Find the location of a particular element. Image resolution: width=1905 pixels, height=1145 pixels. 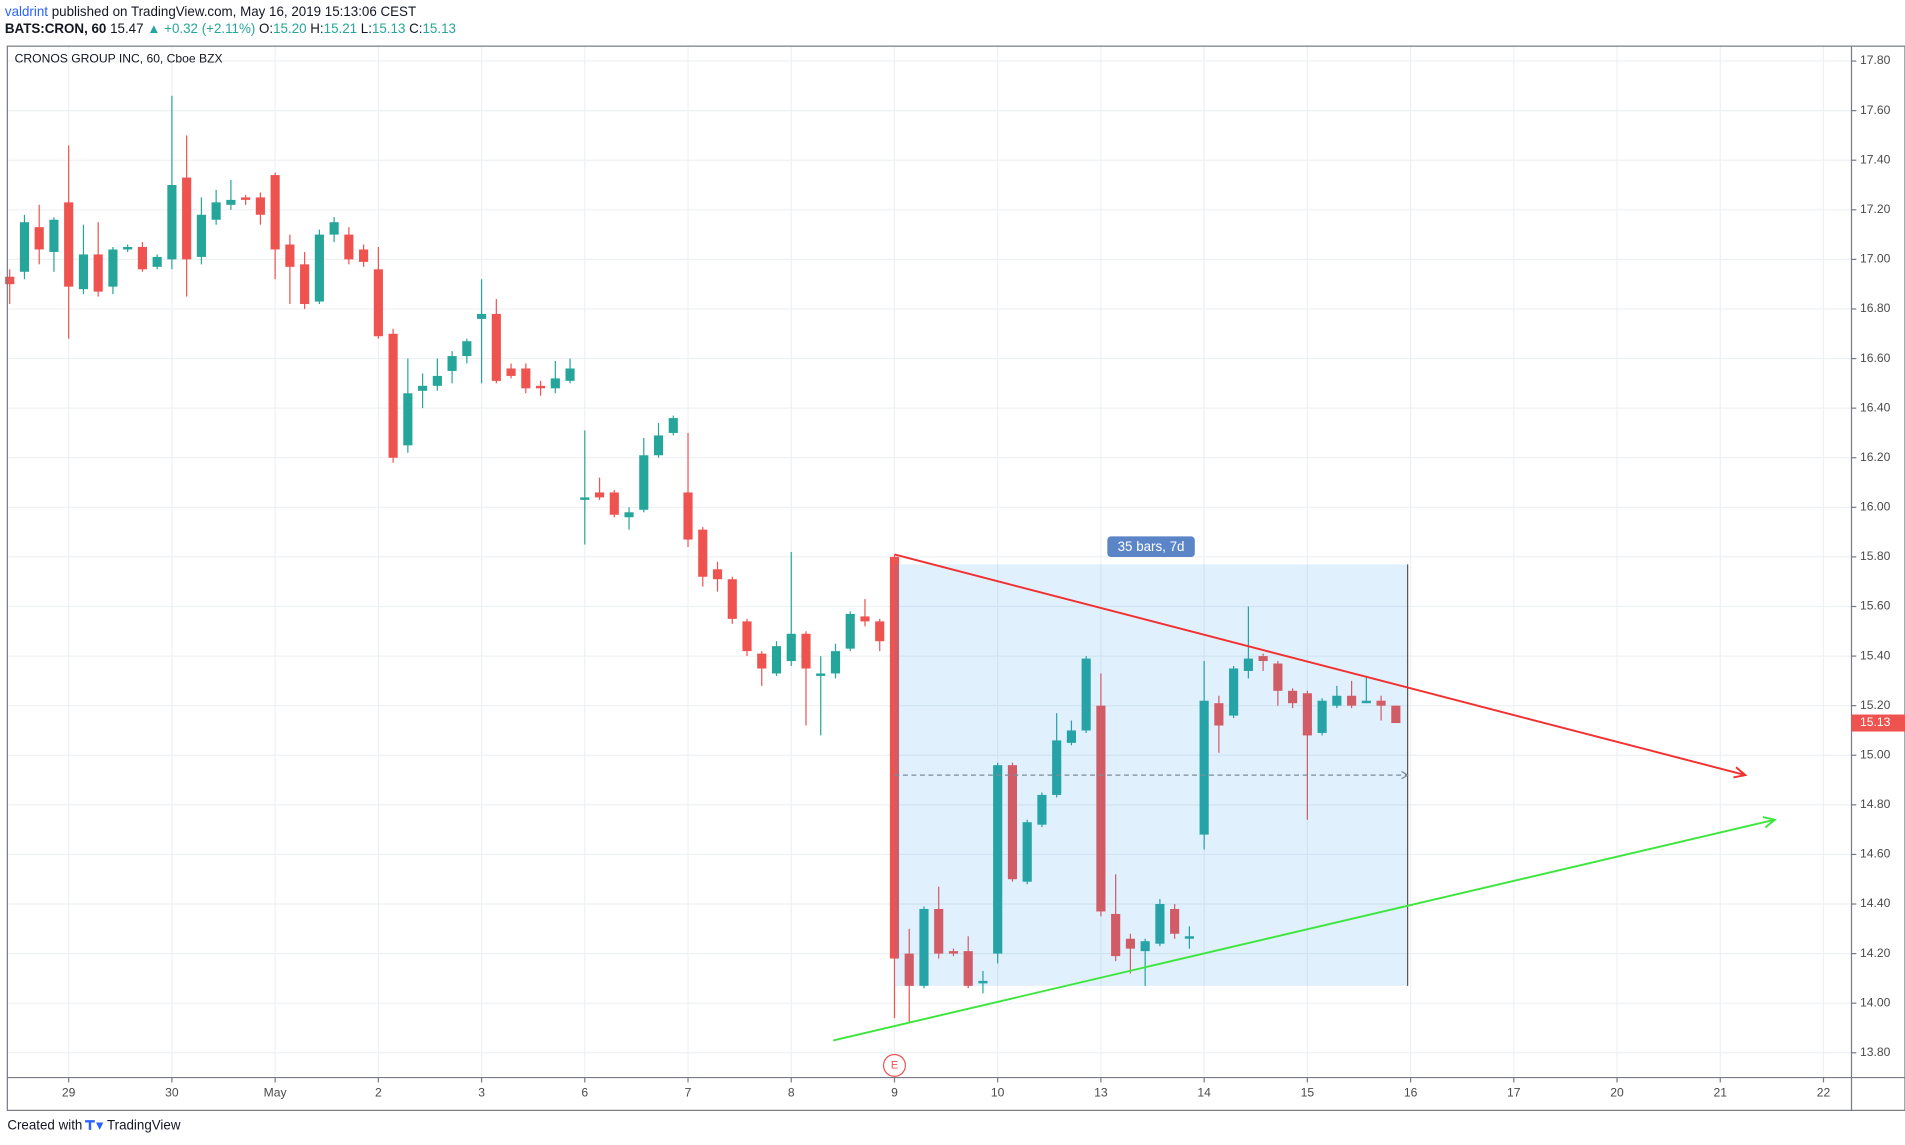

x-tick-label: 29 is located at coordinates (69, 1093).